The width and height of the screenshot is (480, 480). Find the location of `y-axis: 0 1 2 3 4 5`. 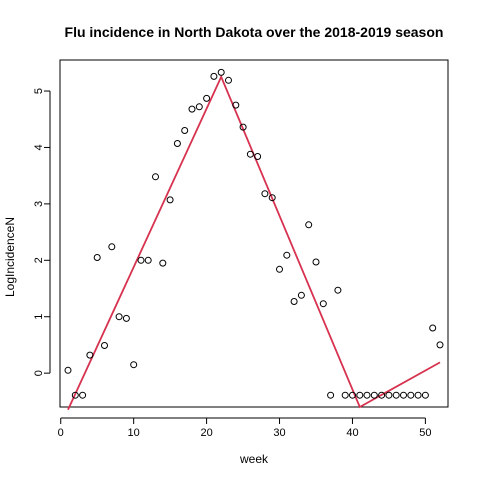

y-axis: 0 1 2 3 4 5 is located at coordinates (42, 232).